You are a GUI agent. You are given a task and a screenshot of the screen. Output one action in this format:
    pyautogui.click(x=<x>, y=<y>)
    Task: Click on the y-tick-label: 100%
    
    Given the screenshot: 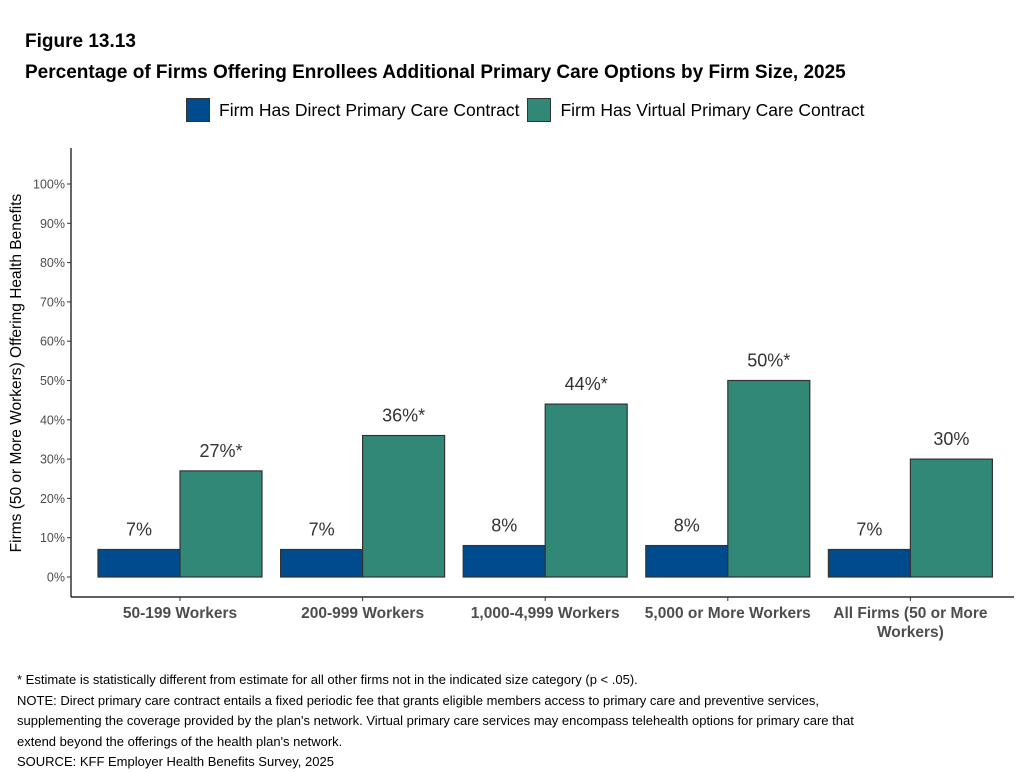 What is the action you would take?
    pyautogui.click(x=49, y=185)
    